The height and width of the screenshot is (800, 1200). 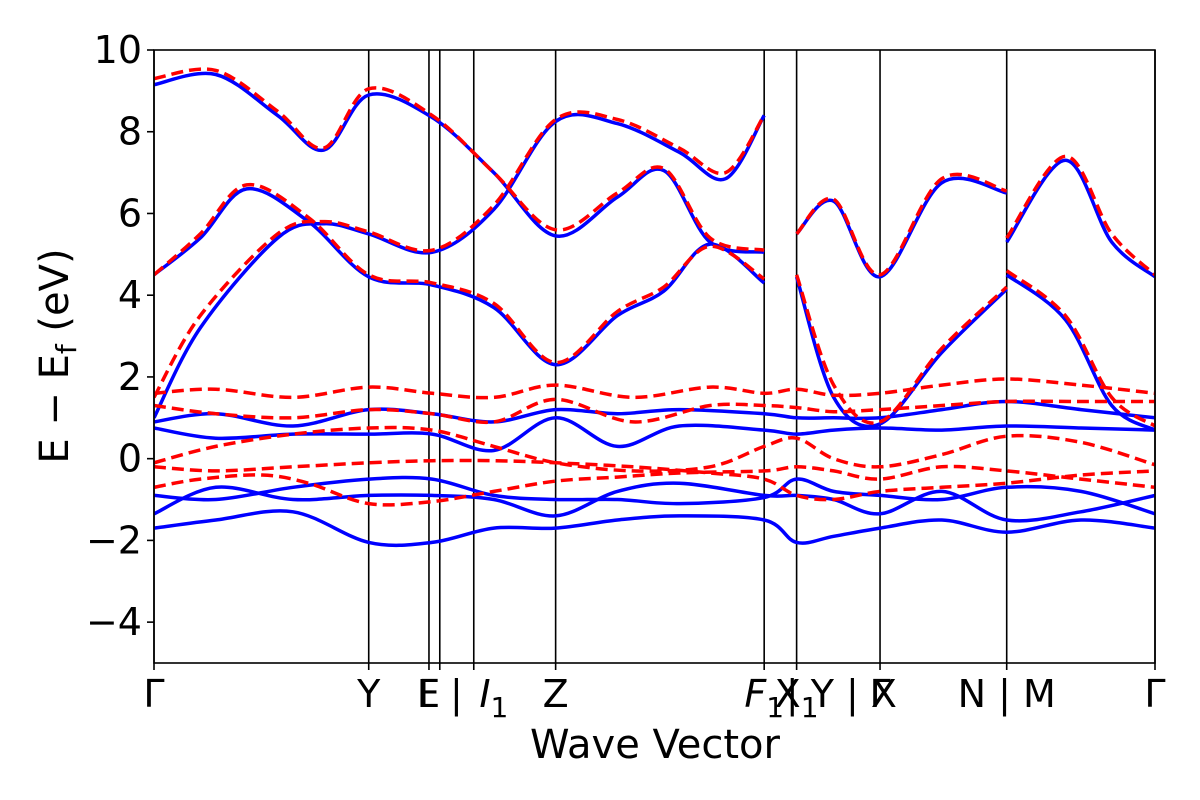 I want to click on y-tick-label: −2, so click(x=114, y=540).